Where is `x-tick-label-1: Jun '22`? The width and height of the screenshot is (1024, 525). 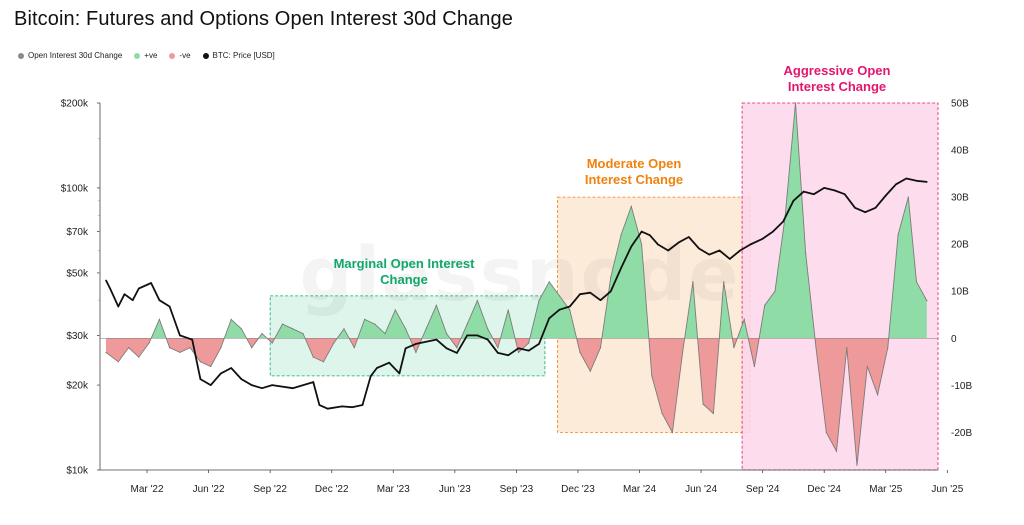 x-tick-label-1: Jun '22 is located at coordinates (209, 489).